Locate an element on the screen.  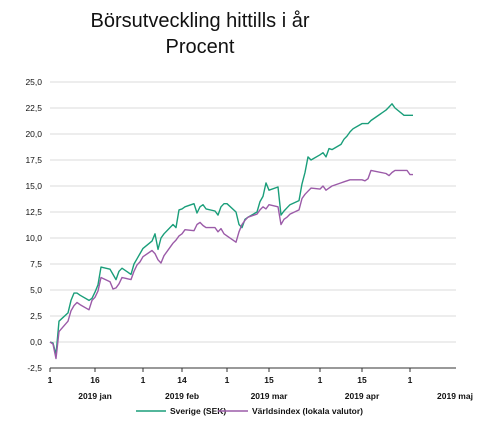
x-tick-label: 14 is located at coordinates (182, 380).